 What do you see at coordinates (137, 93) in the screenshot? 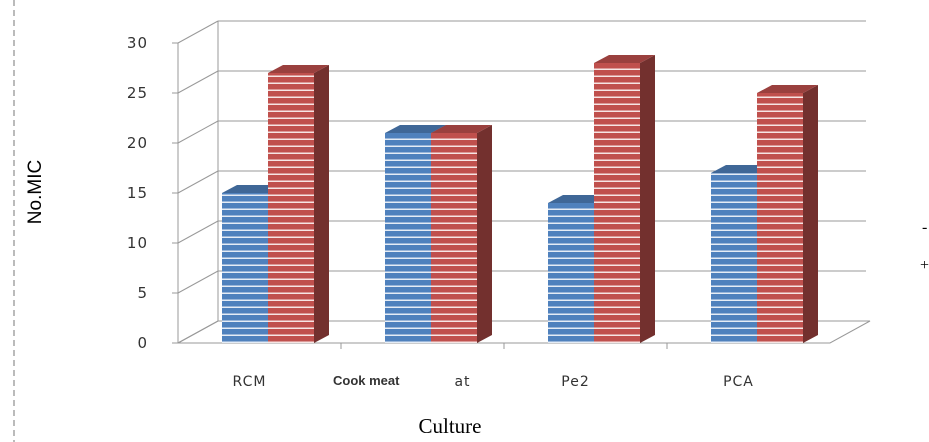
I see `y-tick-label: 25` at bounding box center [137, 93].